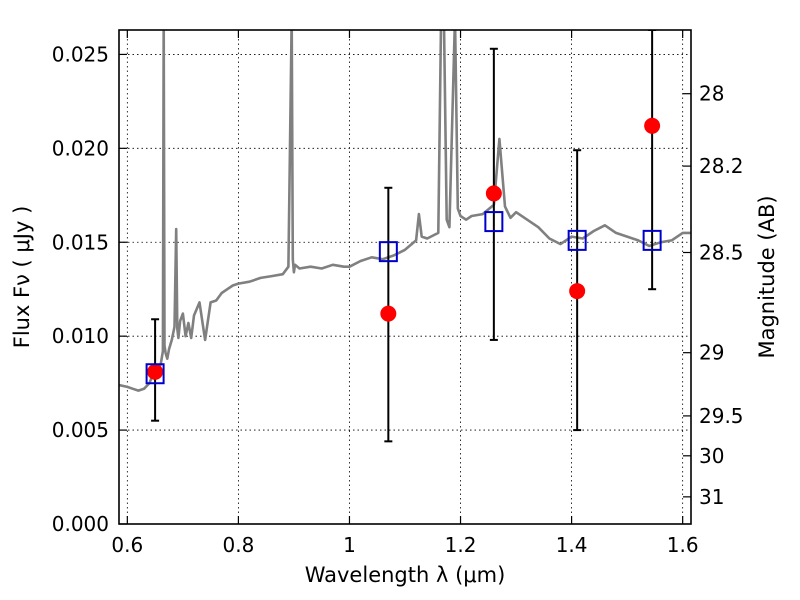  What do you see at coordinates (80, 148) in the screenshot?
I see `y-tick-label: 0.020` at bounding box center [80, 148].